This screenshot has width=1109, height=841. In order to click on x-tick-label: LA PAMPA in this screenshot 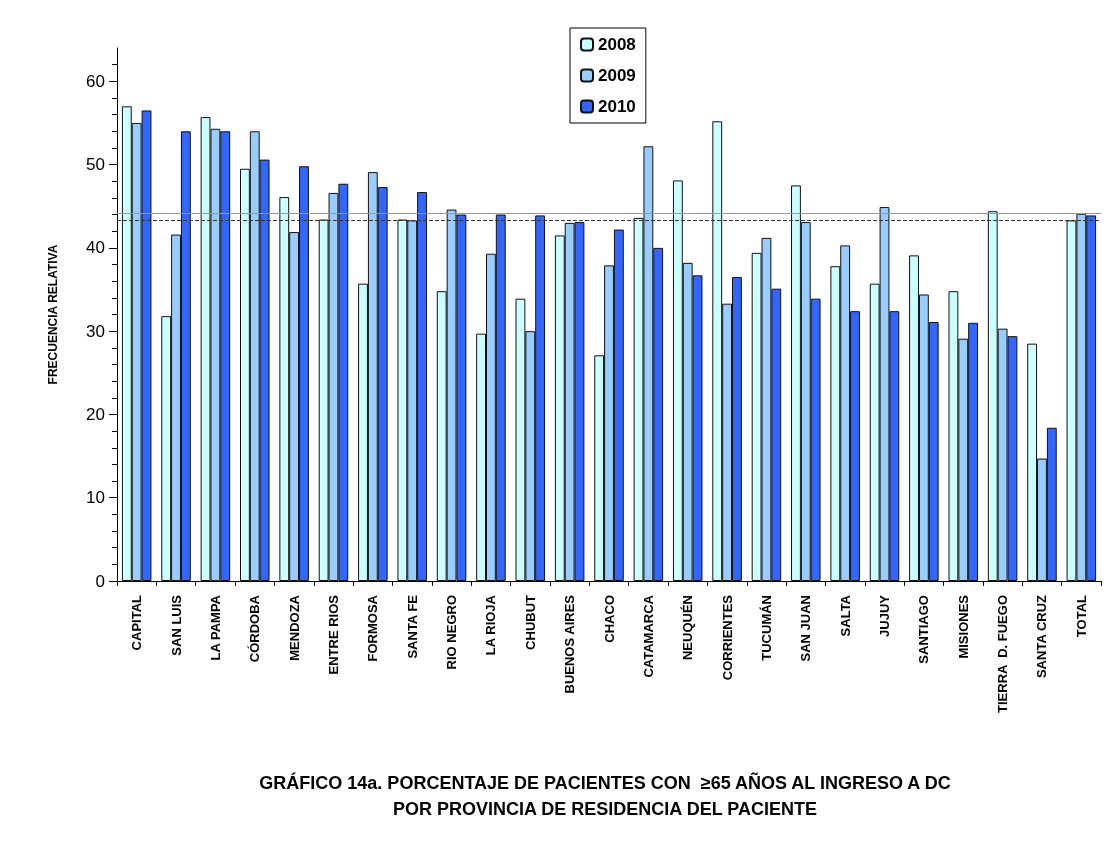, I will do `click(215, 627)`.